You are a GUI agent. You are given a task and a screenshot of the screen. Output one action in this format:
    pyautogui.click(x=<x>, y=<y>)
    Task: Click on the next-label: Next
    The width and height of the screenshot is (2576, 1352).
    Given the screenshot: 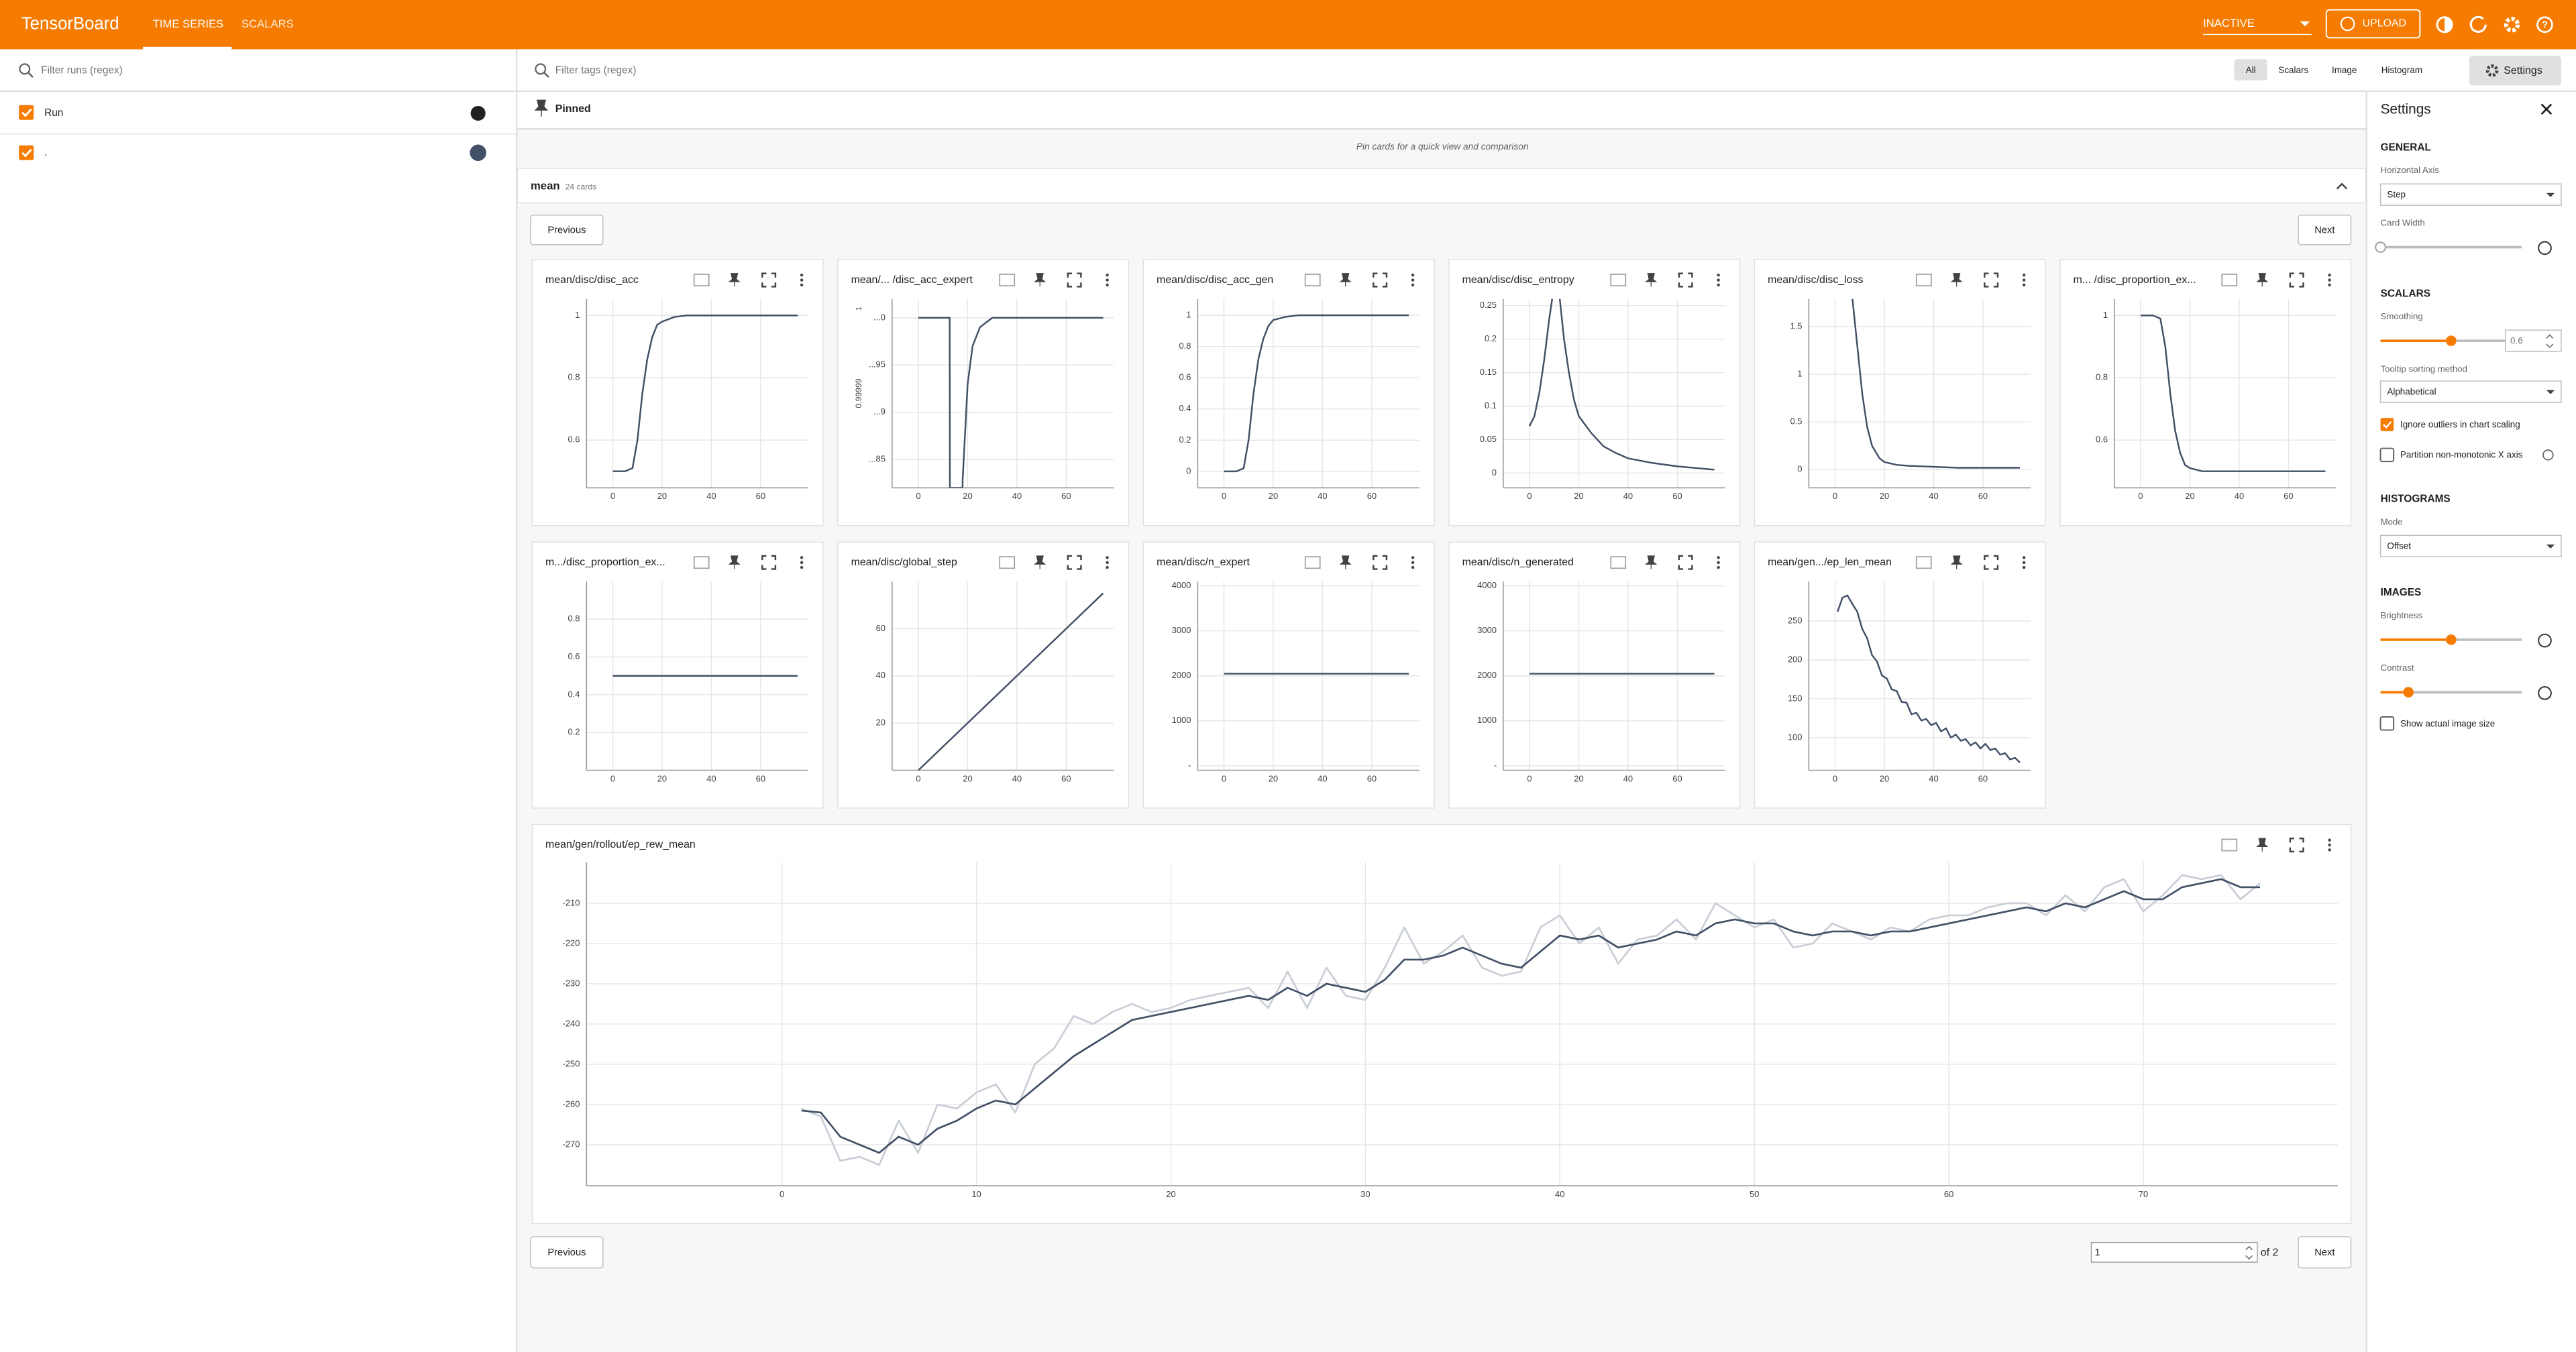 What is the action you would take?
    pyautogui.click(x=2324, y=1252)
    